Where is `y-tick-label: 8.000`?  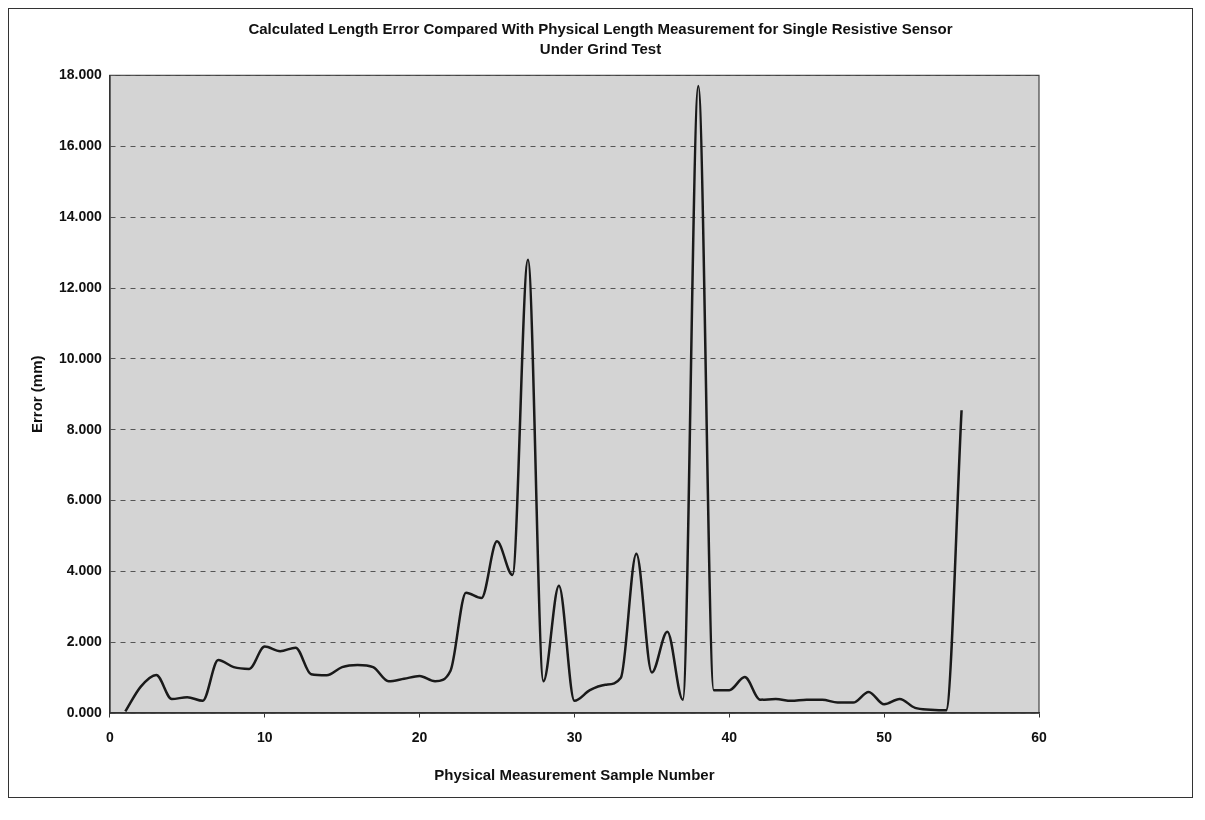 y-tick-label: 8.000 is located at coordinates (84, 428).